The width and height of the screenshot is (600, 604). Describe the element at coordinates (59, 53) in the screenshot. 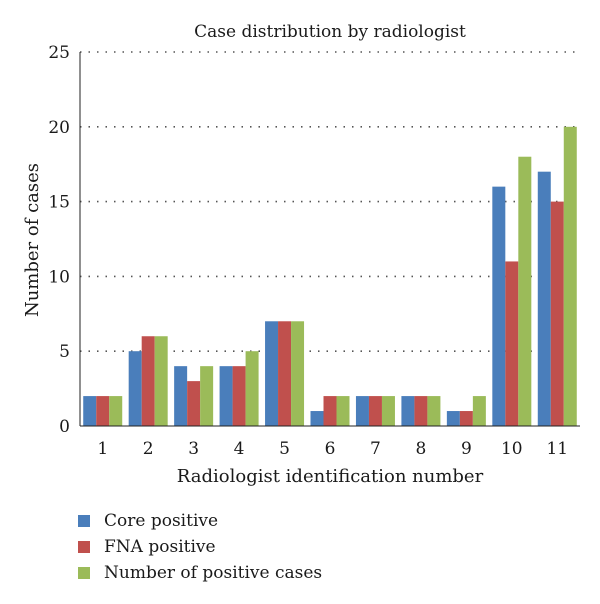

I see `y-tick-label: 25` at that location.